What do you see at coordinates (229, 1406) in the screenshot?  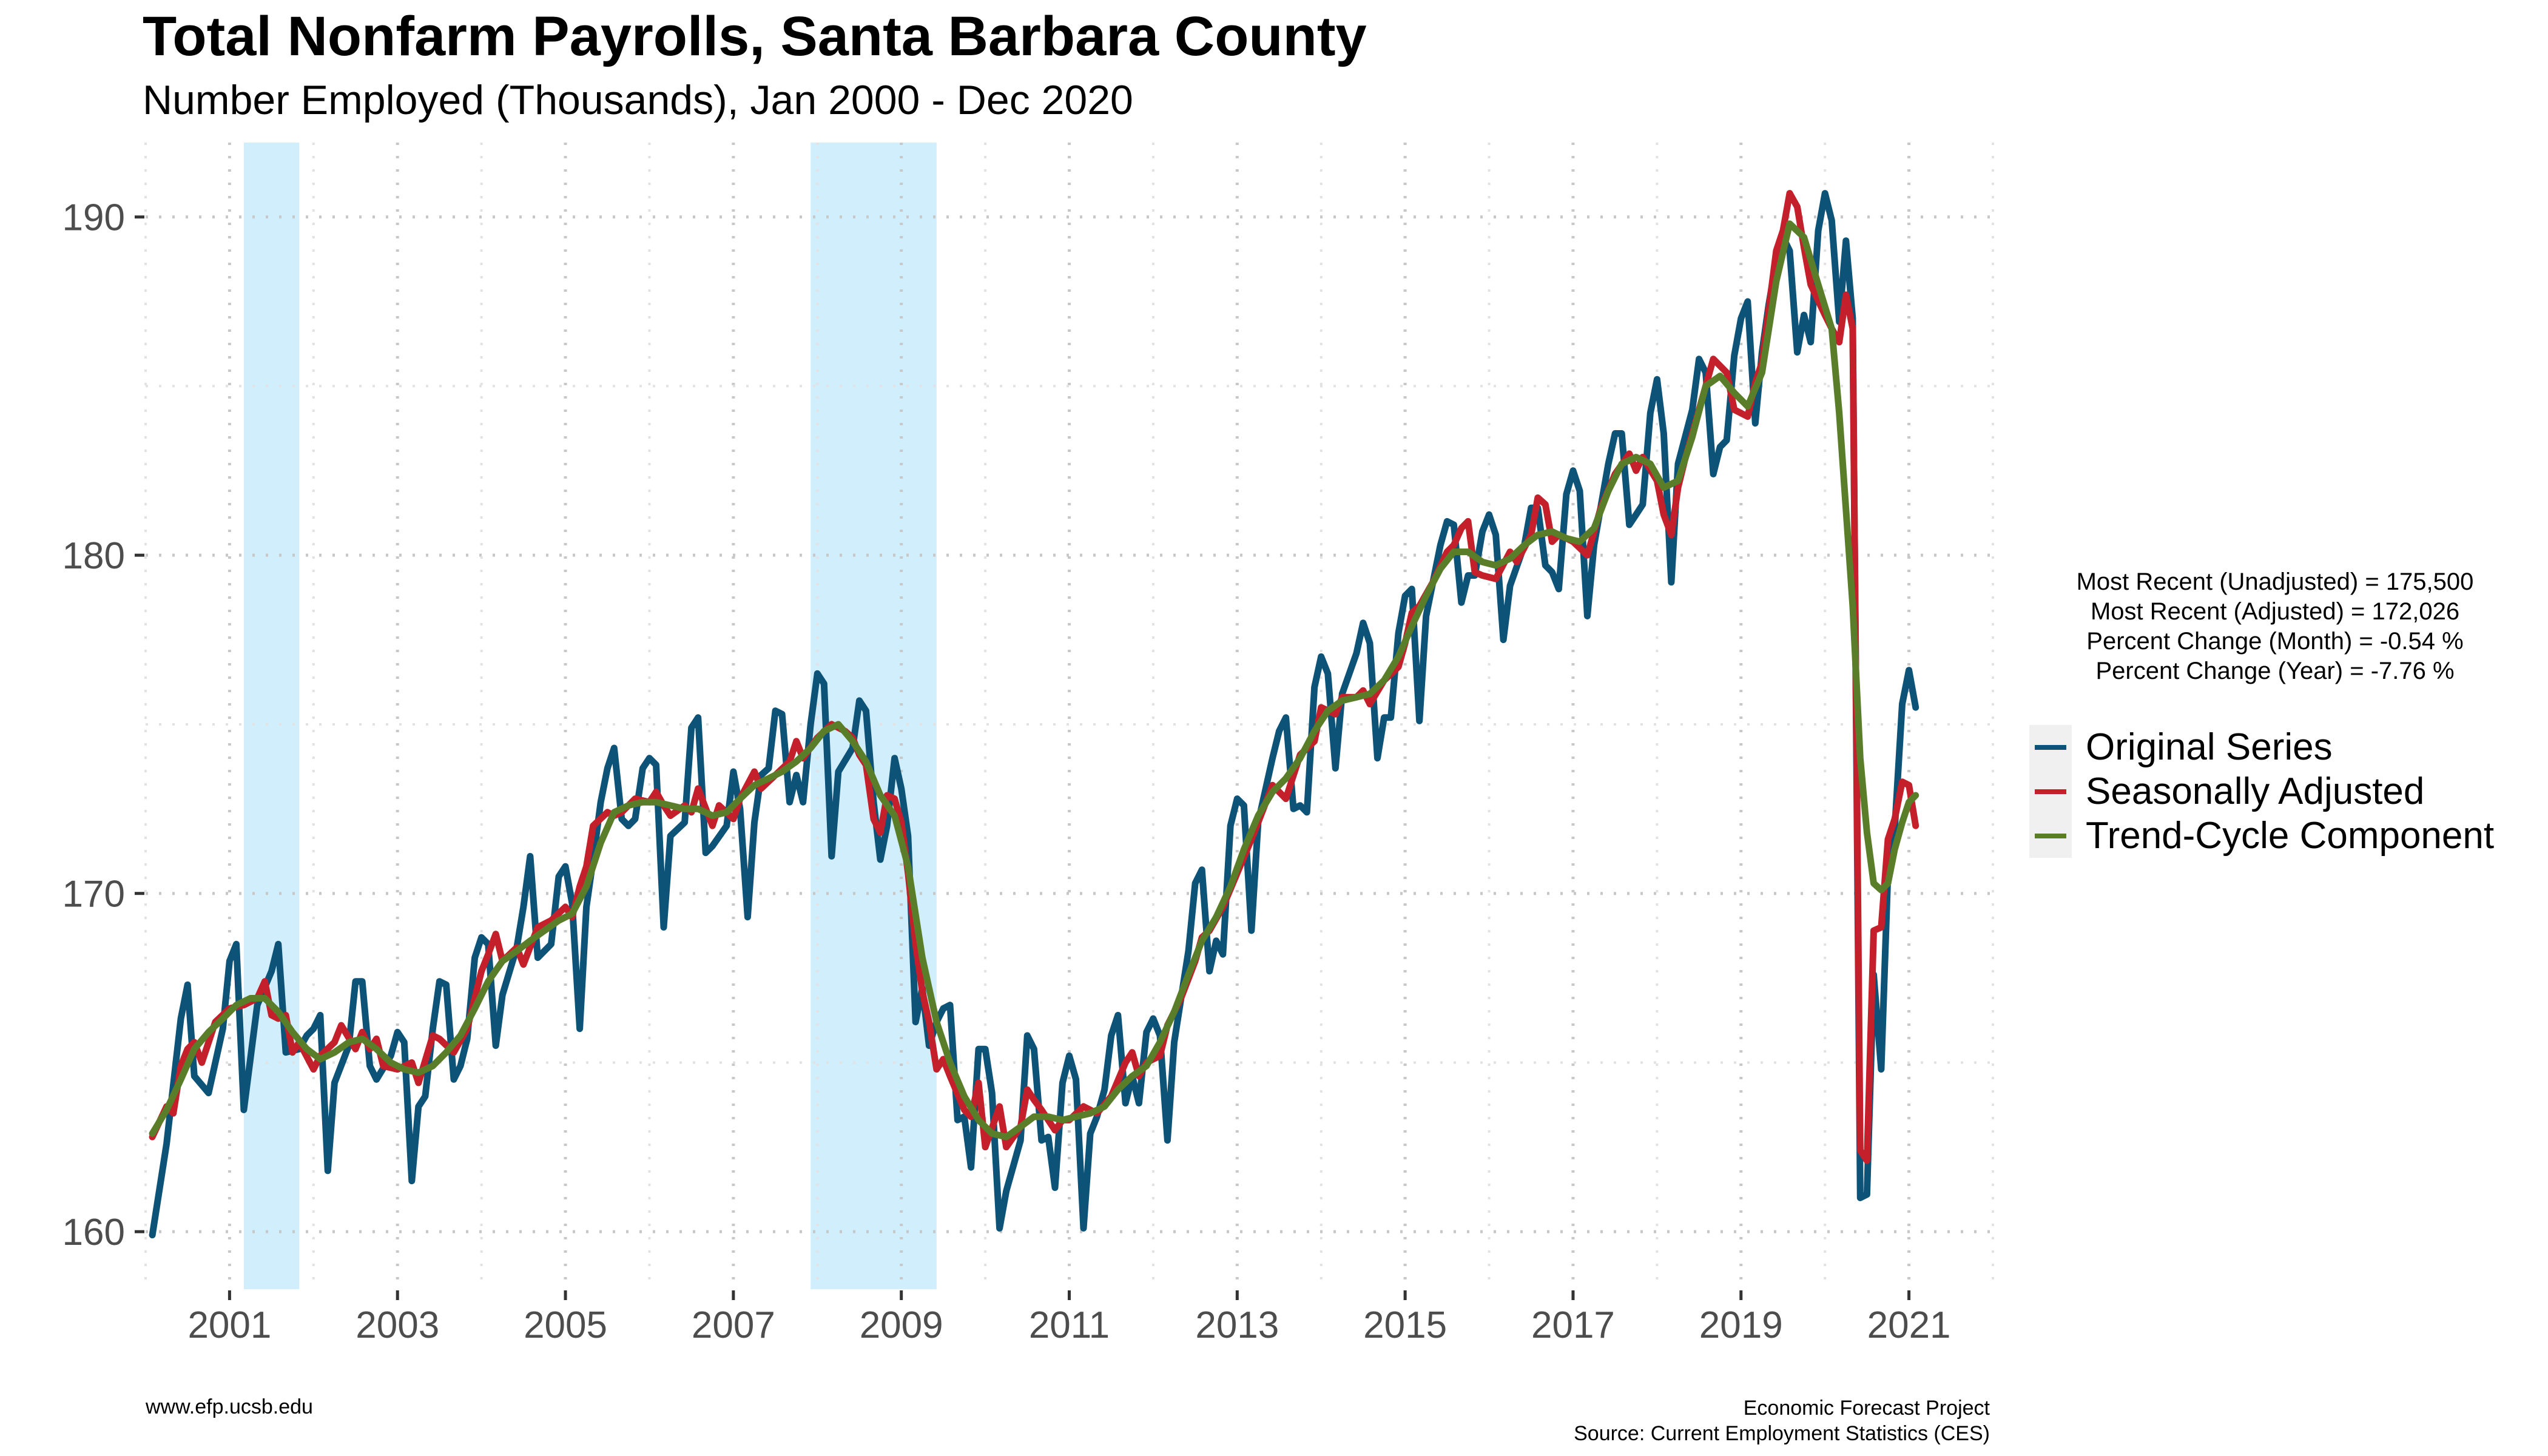 I see `footer-website: www.efp.ucsb.edu` at bounding box center [229, 1406].